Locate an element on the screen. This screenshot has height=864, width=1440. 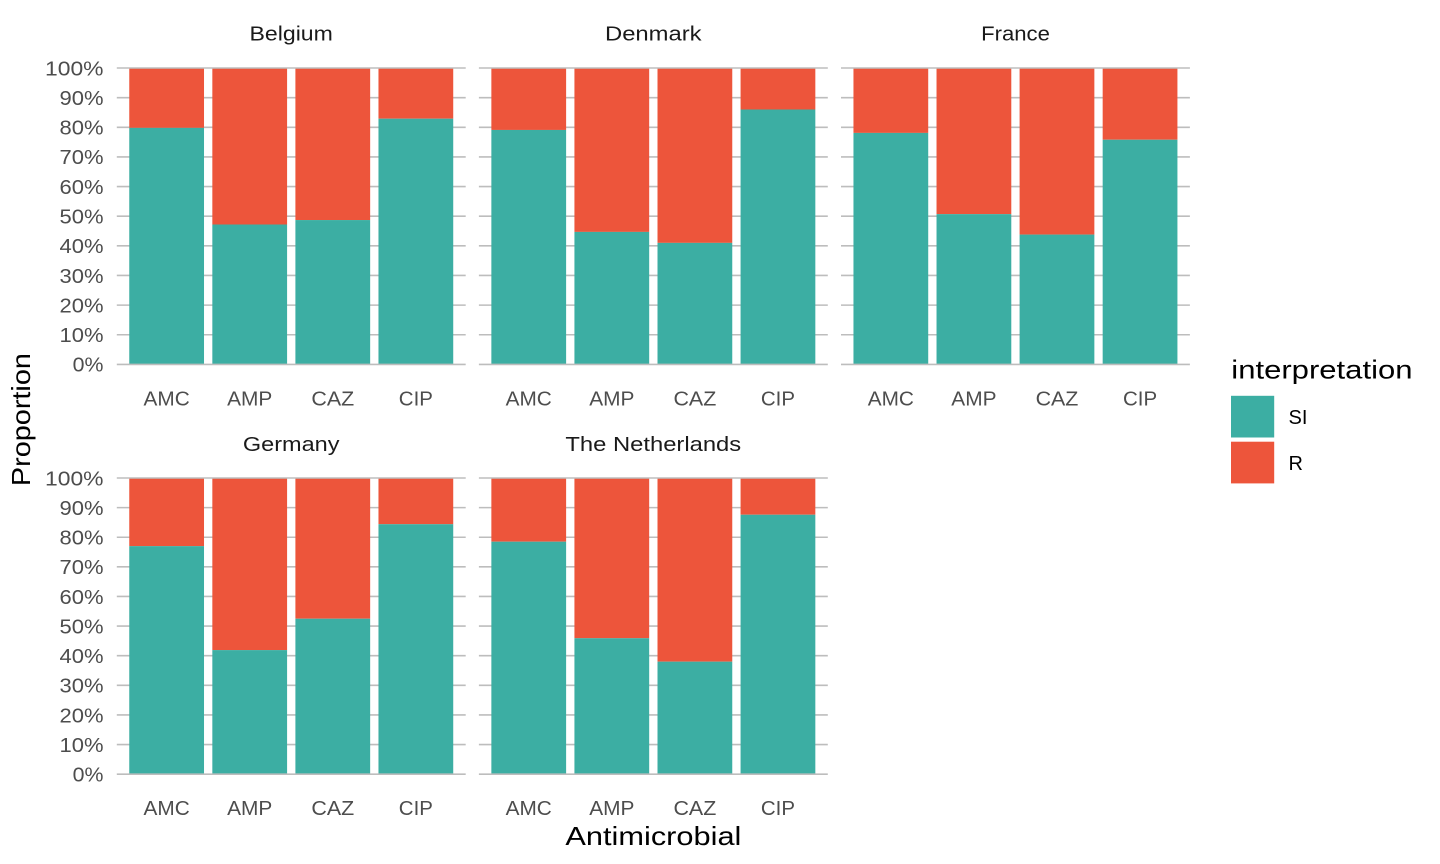
svg-text: R is located at coordinates (1296, 464).